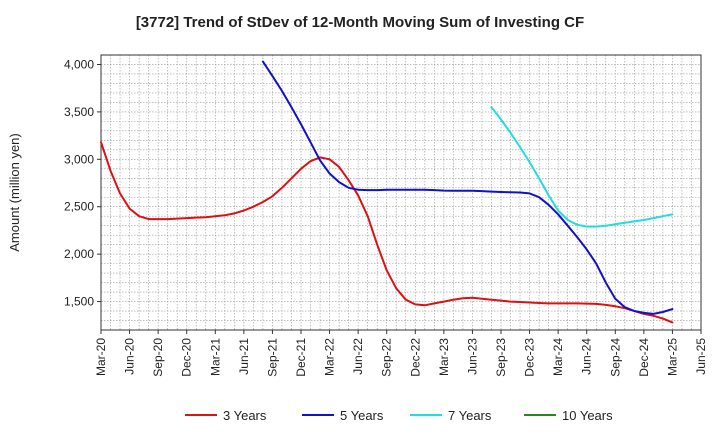 Image resolution: width=720 pixels, height=440 pixels. What do you see at coordinates (215, 357) in the screenshot?
I see `x-tick-label: Mar-21` at bounding box center [215, 357].